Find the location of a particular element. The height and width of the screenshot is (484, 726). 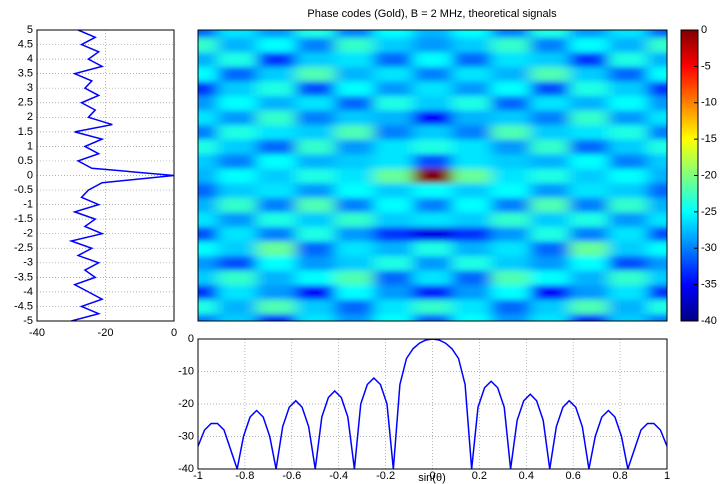

y-tick-label: 4.5 is located at coordinates (25, 44).